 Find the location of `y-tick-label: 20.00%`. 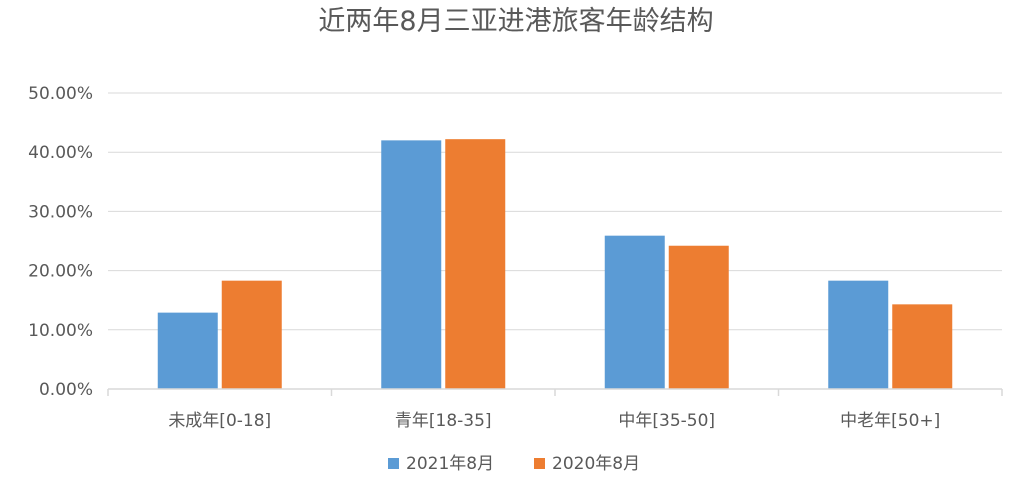

y-tick-label: 20.00% is located at coordinates (60, 272).